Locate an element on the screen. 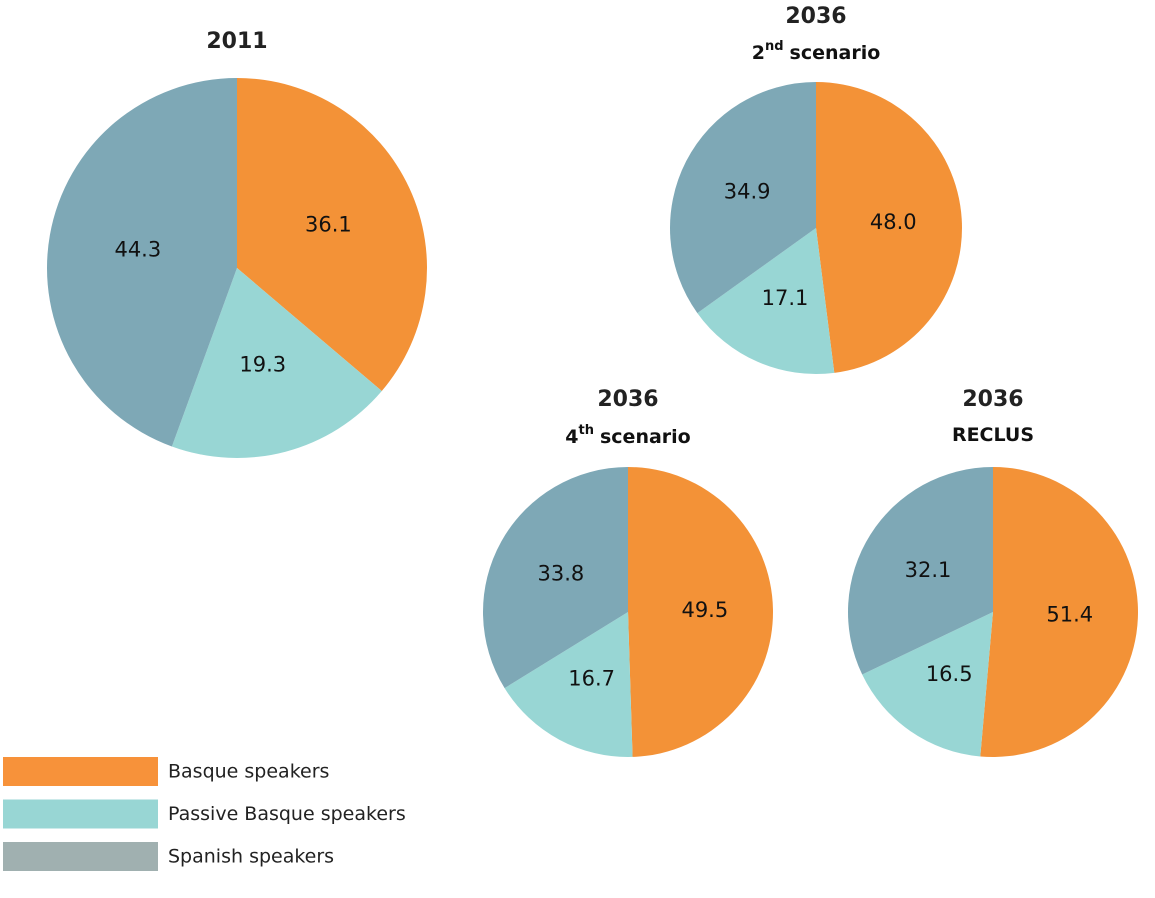 This screenshot has width=1155, height=898. subtitle-text: RECLUS is located at coordinates (993, 435).